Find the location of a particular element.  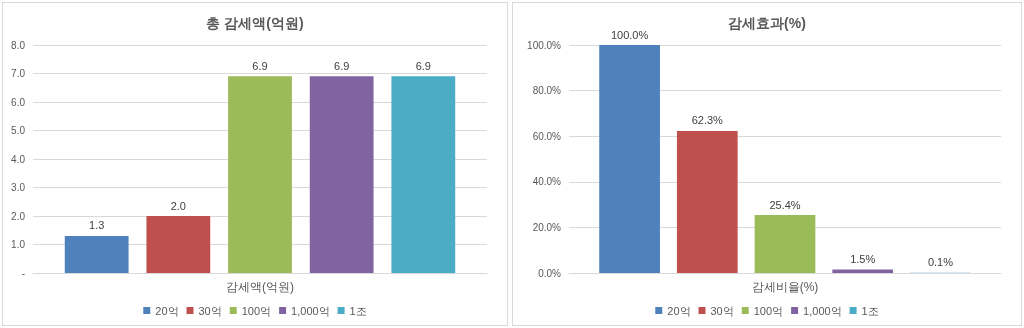

y-tick-label: 7.0 is located at coordinates (18, 73).